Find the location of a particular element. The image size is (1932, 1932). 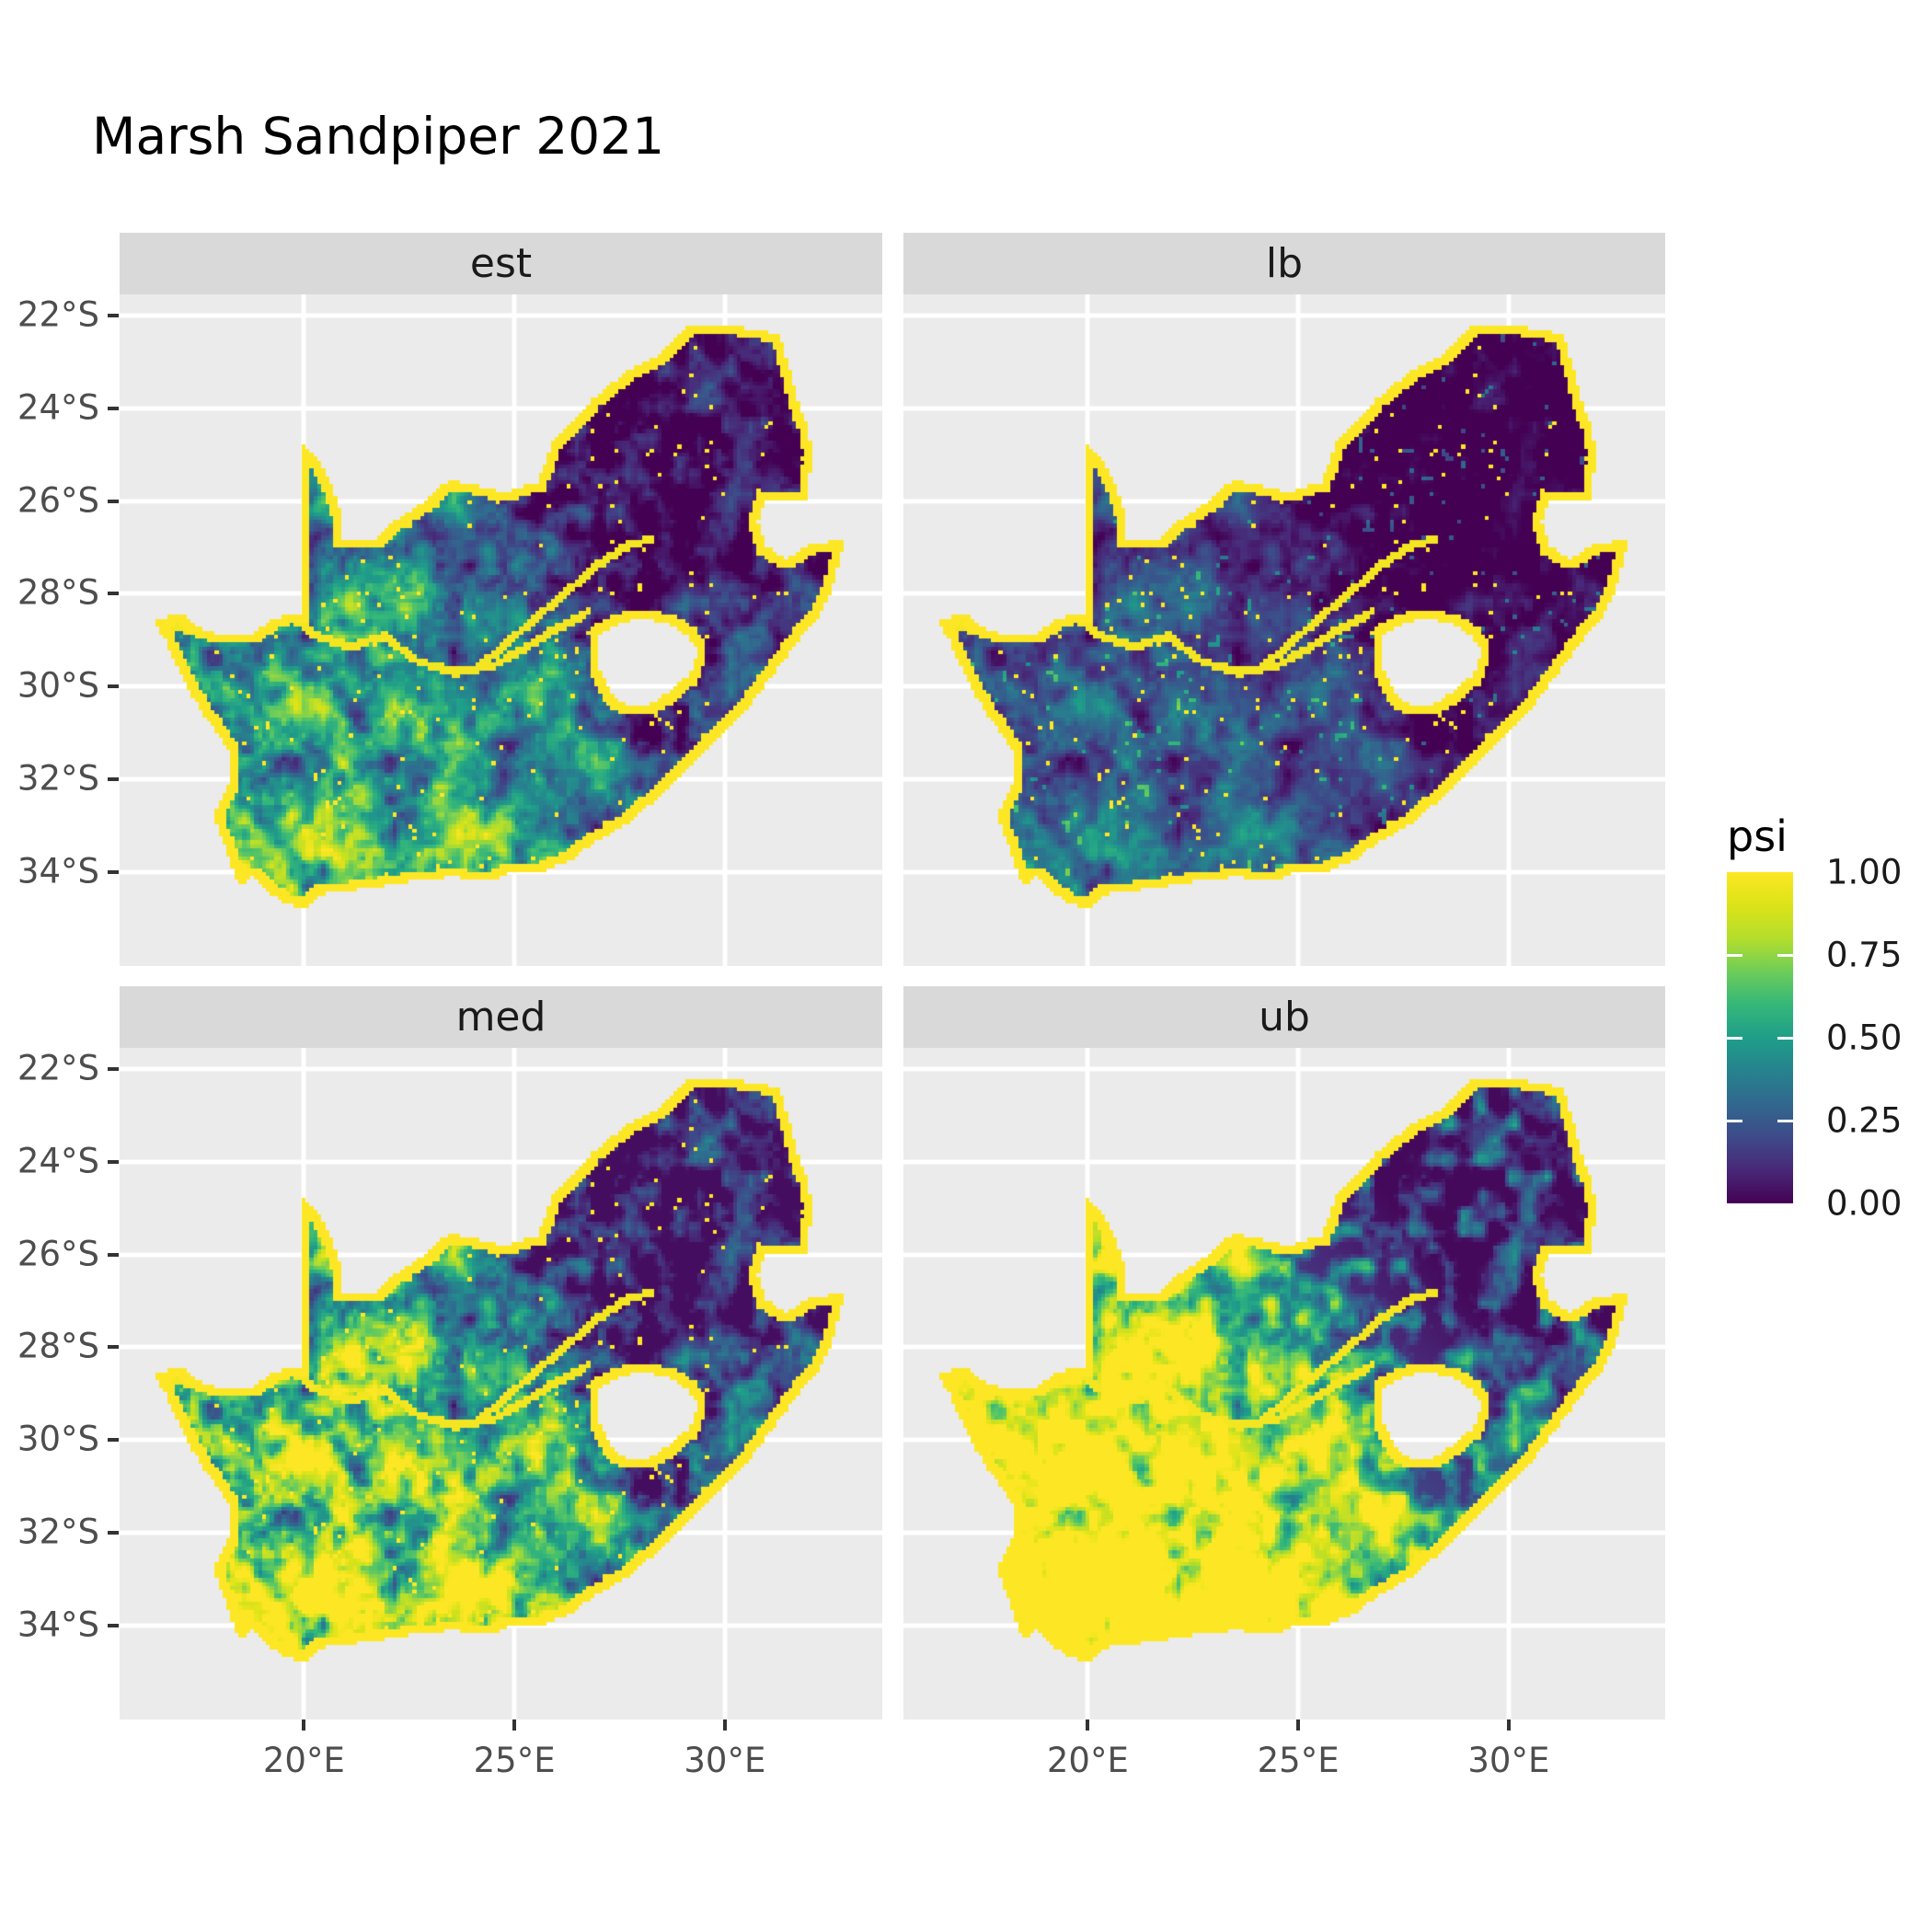

facet-strip-label-est: est is located at coordinates (501, 263).